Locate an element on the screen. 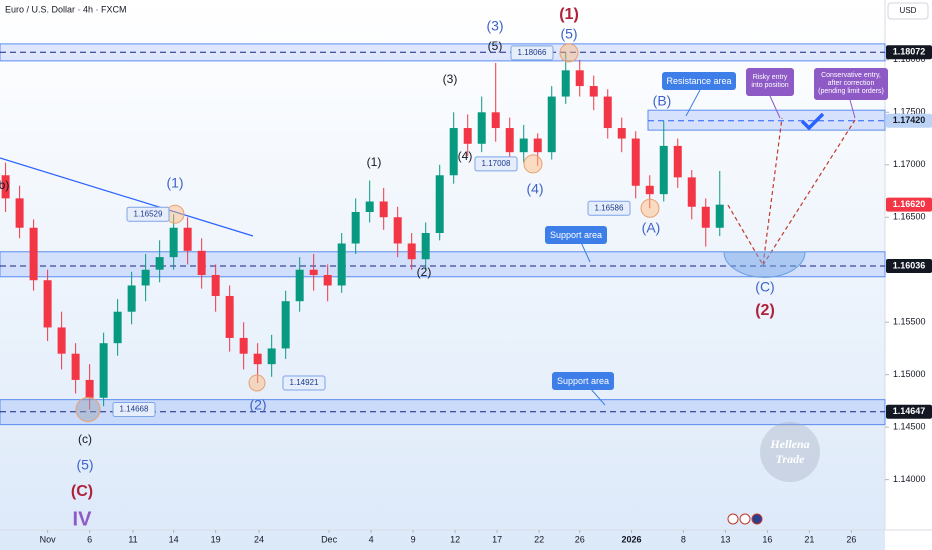 The image size is (932, 550). price-tag: 1.16529 is located at coordinates (148, 213).